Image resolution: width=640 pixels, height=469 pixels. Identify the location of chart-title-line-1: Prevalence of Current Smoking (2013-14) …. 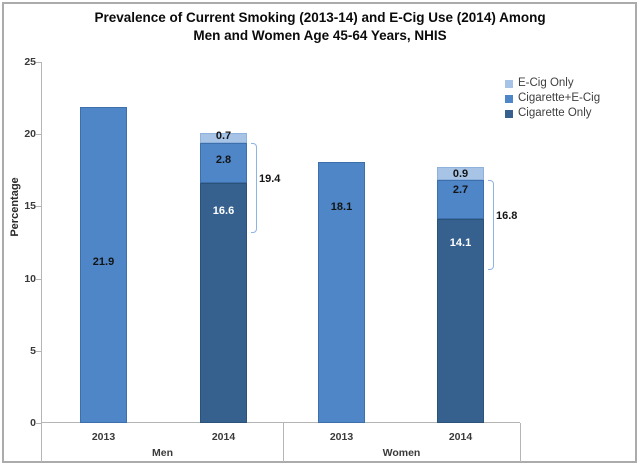
(320, 17).